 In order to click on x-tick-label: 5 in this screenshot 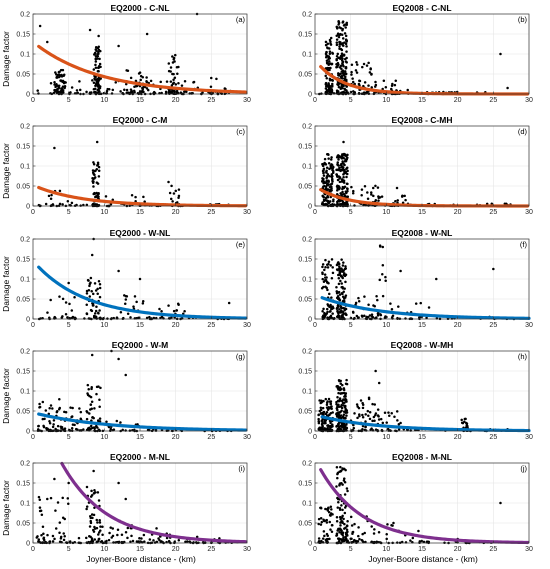, I will do `click(351, 549)`.